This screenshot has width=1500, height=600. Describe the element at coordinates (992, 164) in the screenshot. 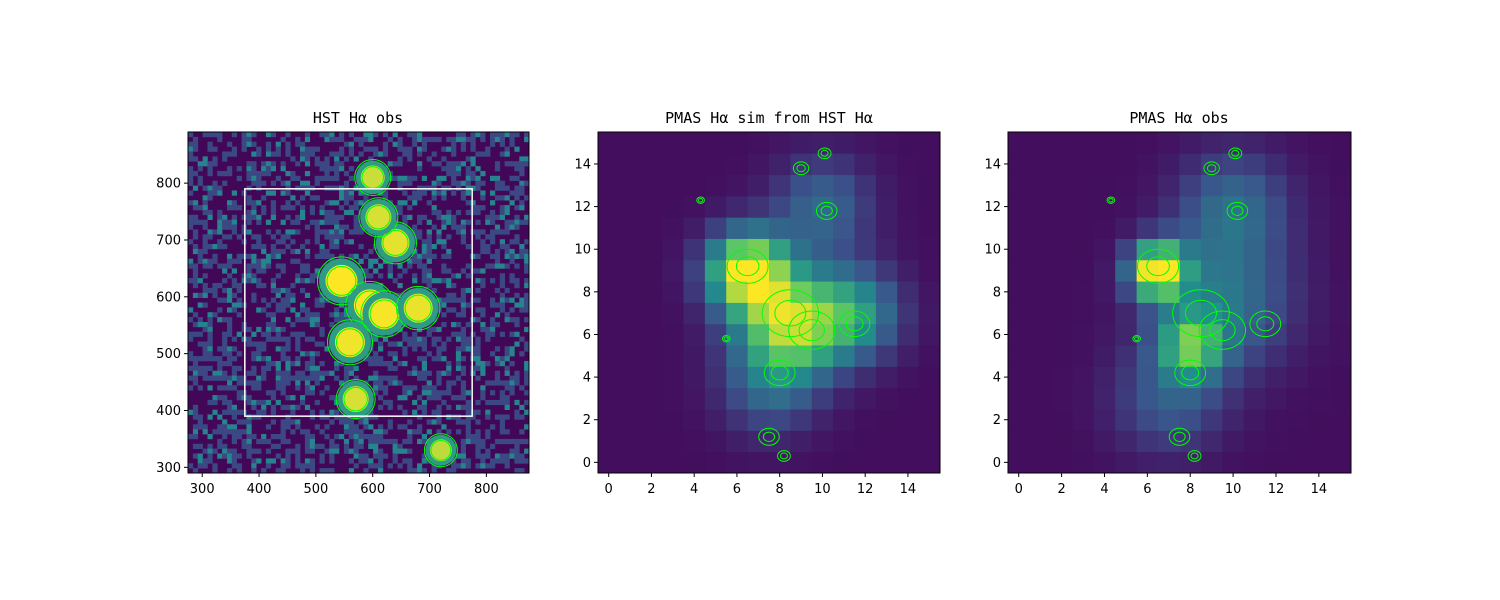

I see `y-tick-label: 14` at that location.